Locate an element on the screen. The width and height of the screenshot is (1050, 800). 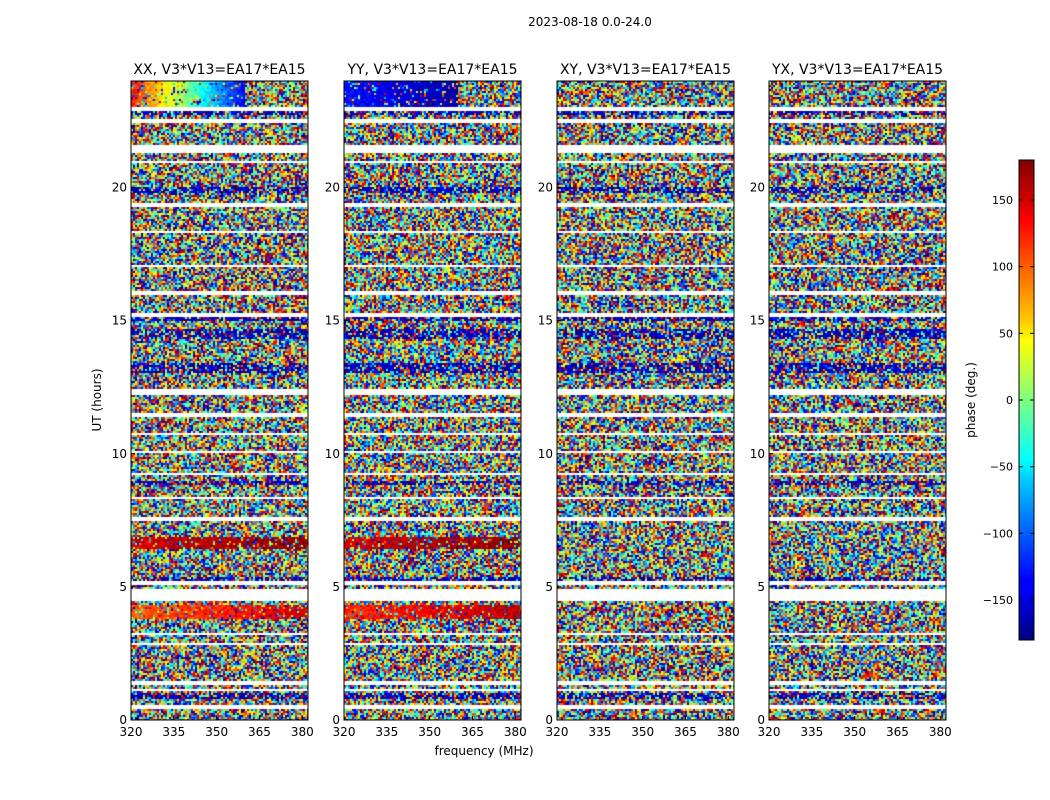
colorbar-tick-label: 50 is located at coordinates (1006, 333).